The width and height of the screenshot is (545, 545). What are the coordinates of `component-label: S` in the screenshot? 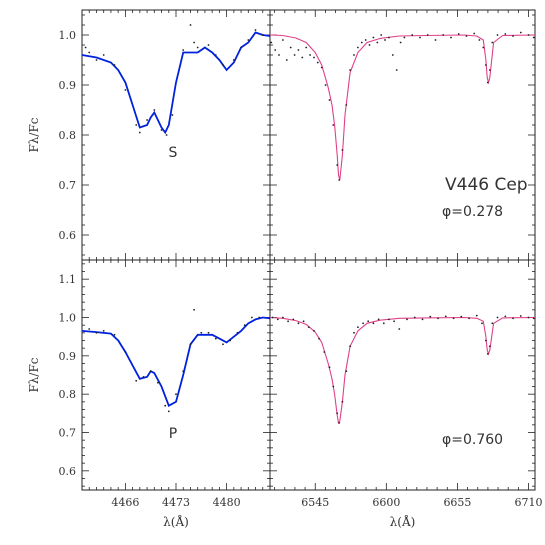 It's located at (173, 153).